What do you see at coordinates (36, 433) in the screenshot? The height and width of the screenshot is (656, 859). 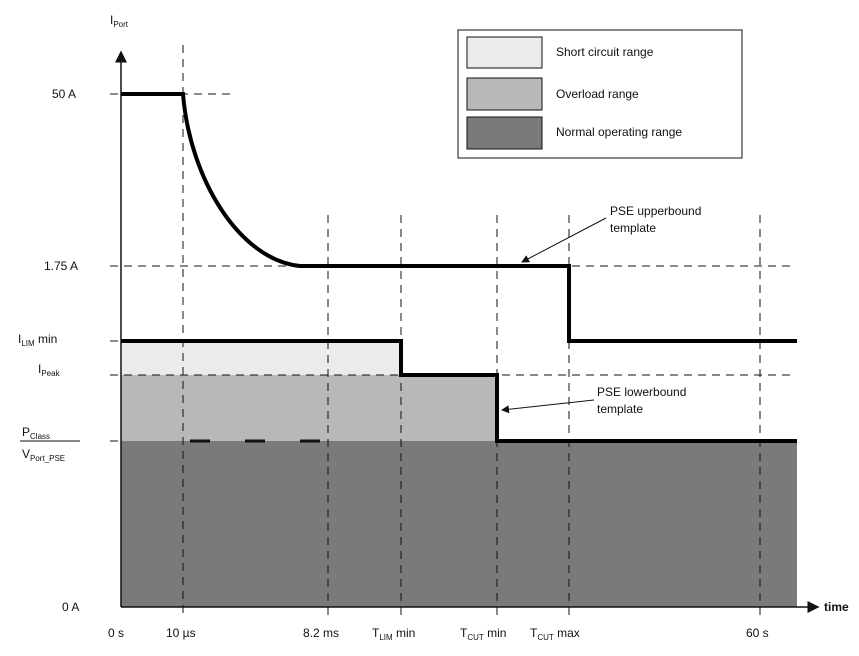 I see `label-pclass-num: PClass` at bounding box center [36, 433].